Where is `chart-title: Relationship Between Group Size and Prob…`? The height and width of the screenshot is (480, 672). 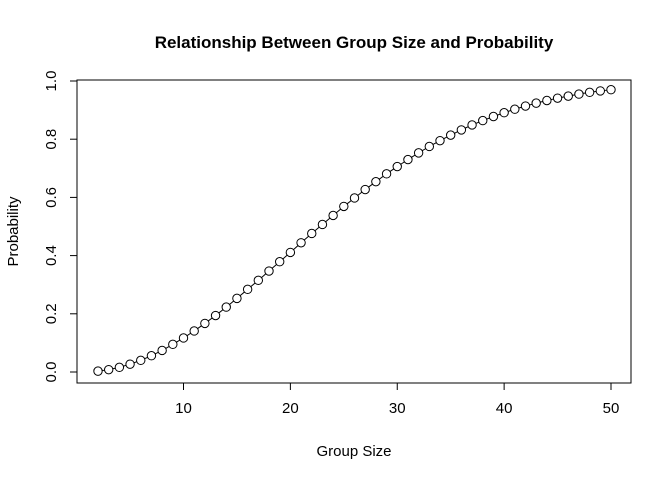
chart-title: Relationship Between Group Size and Prob… is located at coordinates (354, 42).